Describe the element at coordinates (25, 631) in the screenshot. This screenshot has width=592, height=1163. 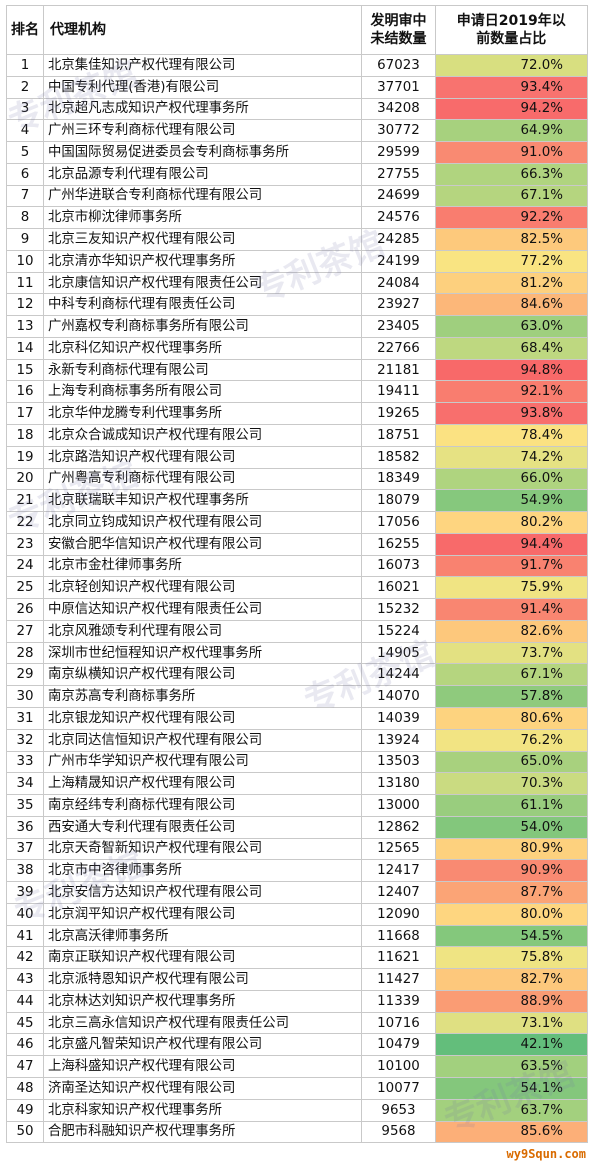
I see `rank-cell: 27` at that location.